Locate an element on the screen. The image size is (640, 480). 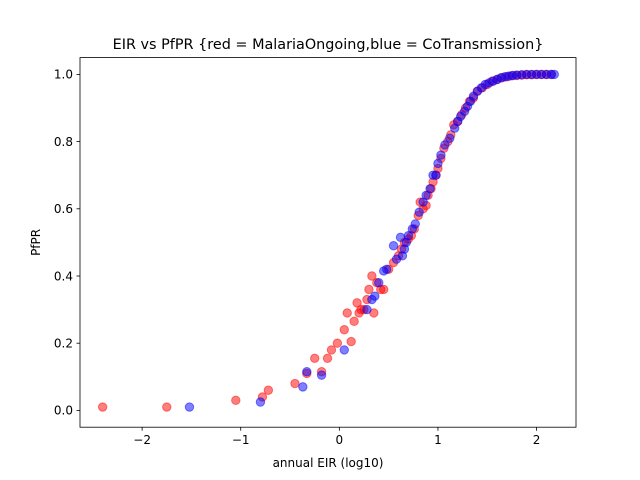
y-tick-label: 0.2 is located at coordinates (63, 344).